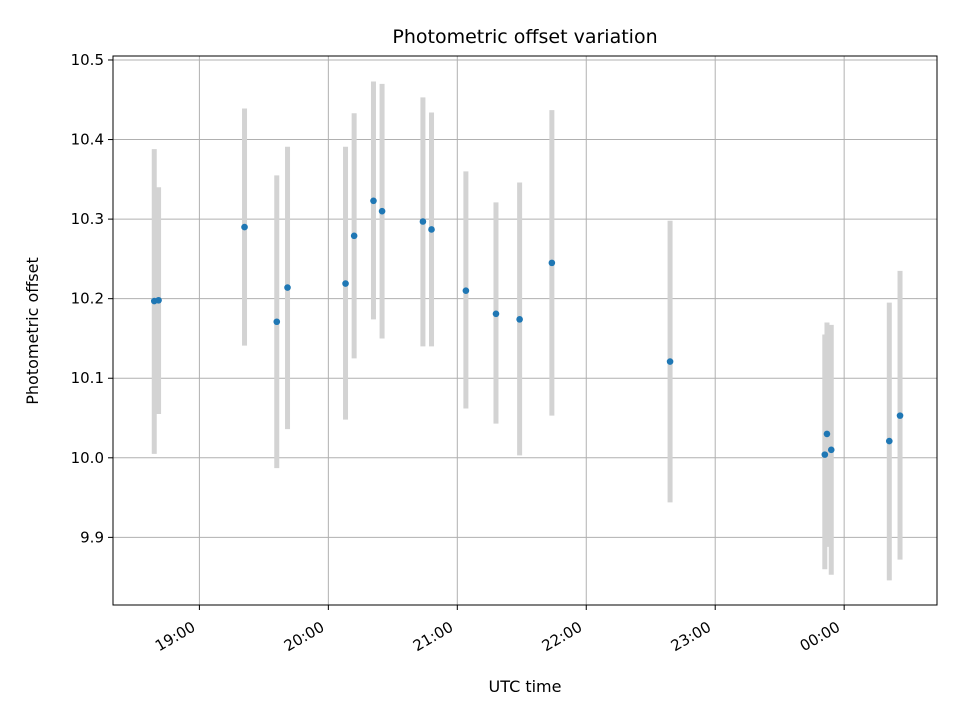 This screenshot has width=960, height=720. What do you see at coordinates (87, 140) in the screenshot?
I see `y-tick-label: 10.4` at bounding box center [87, 140].